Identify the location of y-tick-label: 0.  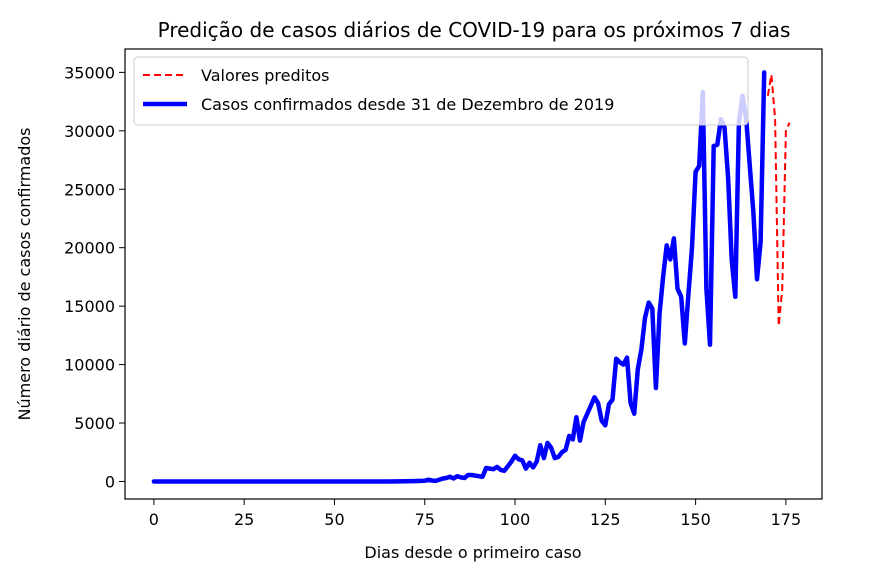
(110, 481).